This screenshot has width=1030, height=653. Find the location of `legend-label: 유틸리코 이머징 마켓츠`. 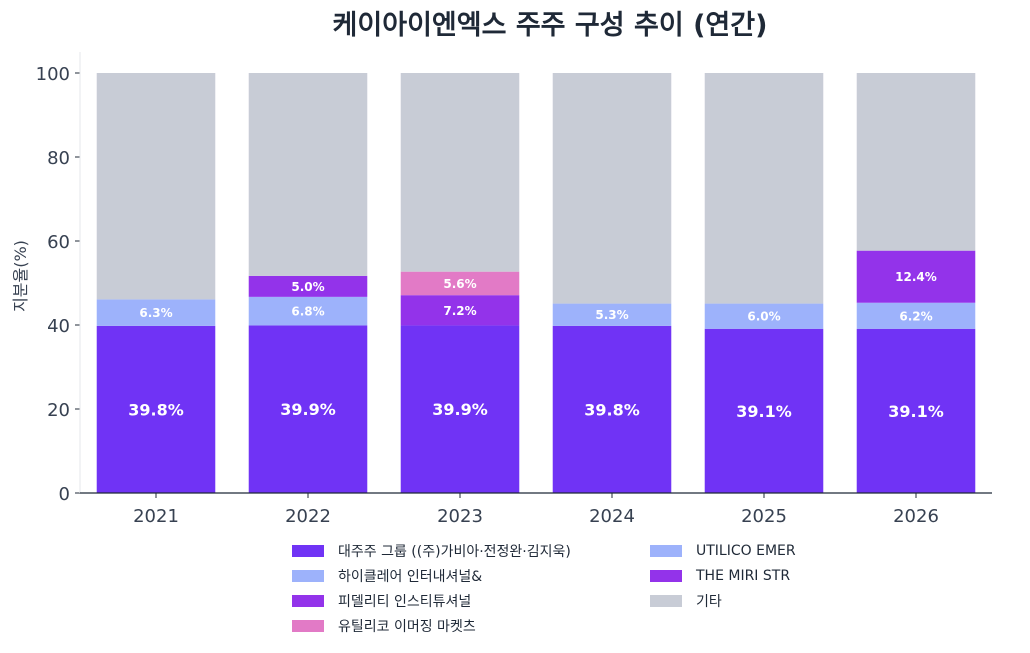

legend-label: 유틸리코 이머징 마켓츠 is located at coordinates (407, 627).